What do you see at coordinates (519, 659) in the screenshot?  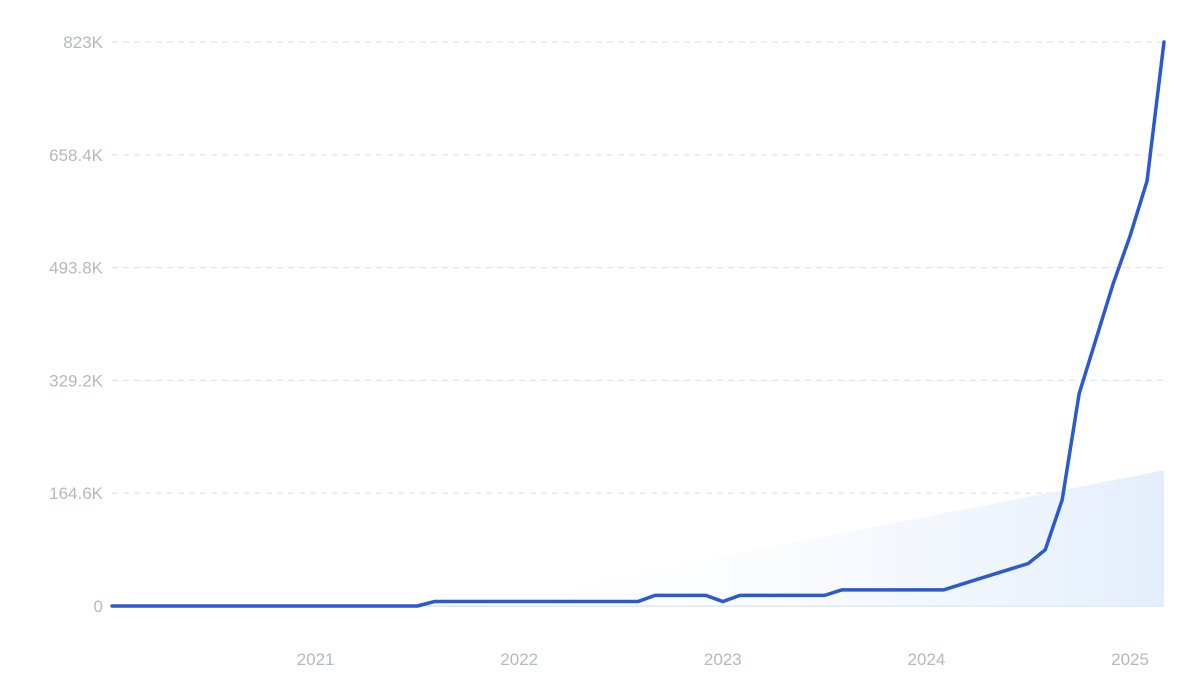 I see `x-tick-label: 2022` at bounding box center [519, 659].